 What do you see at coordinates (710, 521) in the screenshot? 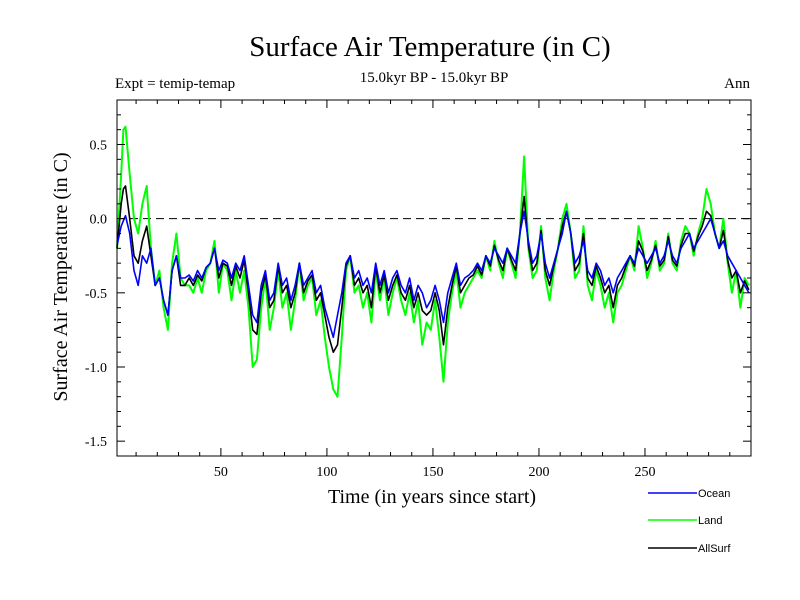
I see `legend-label-land: Land` at bounding box center [710, 521].